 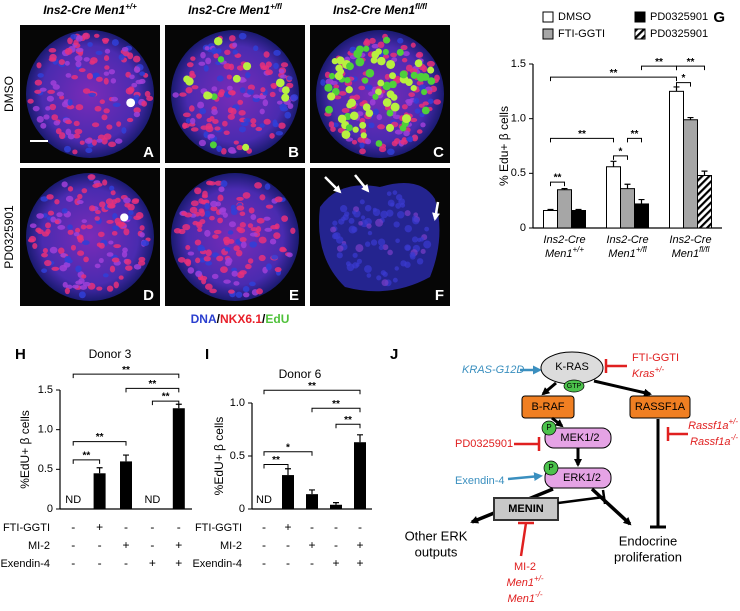 What do you see at coordinates (359, 545) in the screenshot?
I see `condition-mark: +` at bounding box center [359, 545].